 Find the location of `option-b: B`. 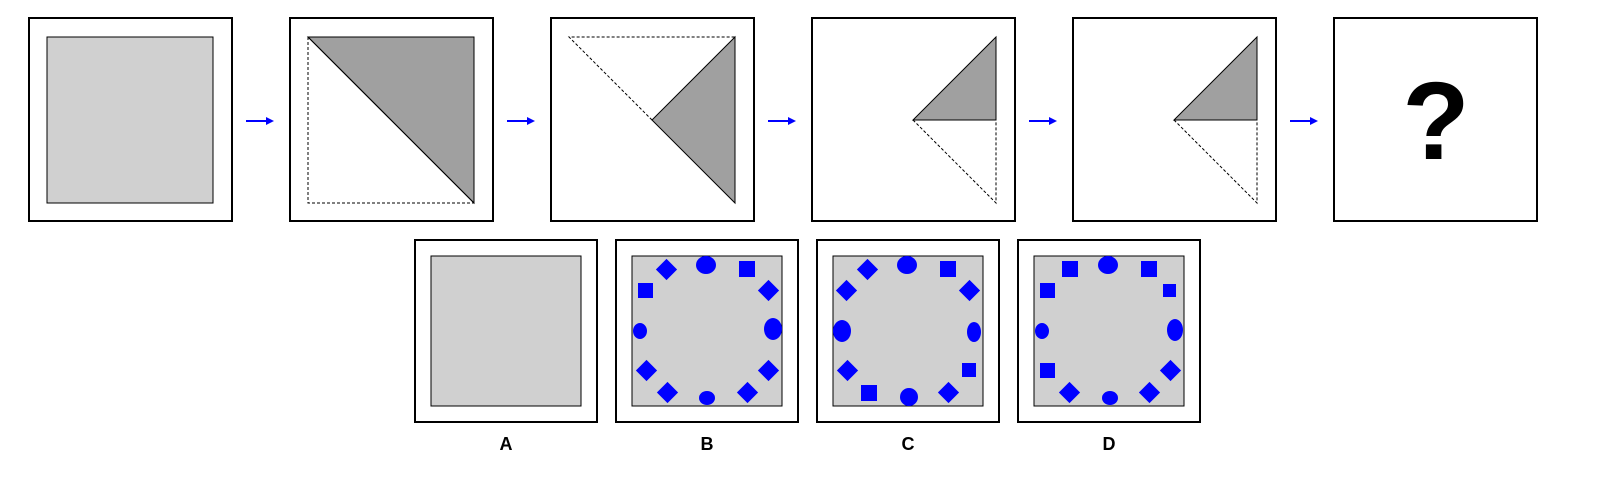

option-b: B is located at coordinates (707, 346).